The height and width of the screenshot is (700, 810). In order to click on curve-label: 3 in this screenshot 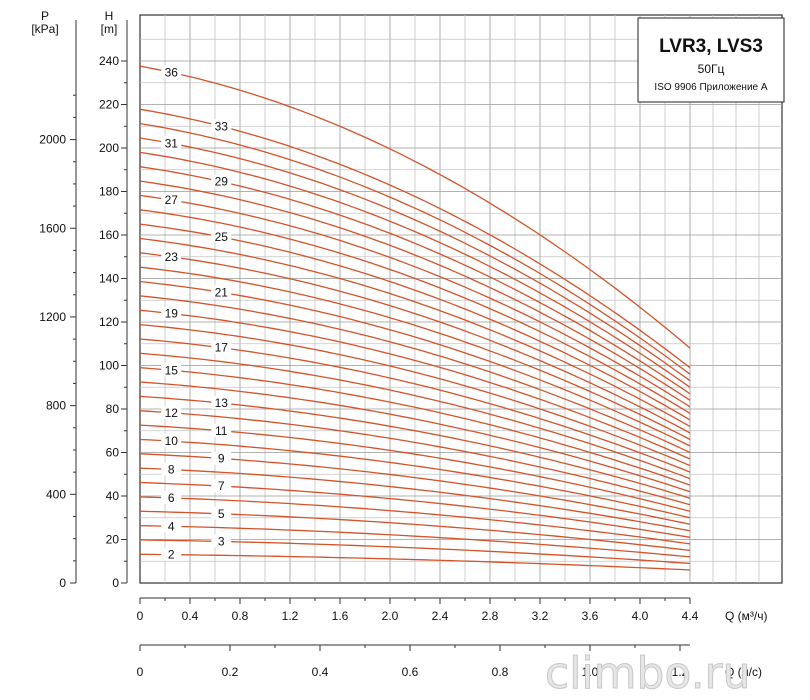, I will do `click(221, 541)`.